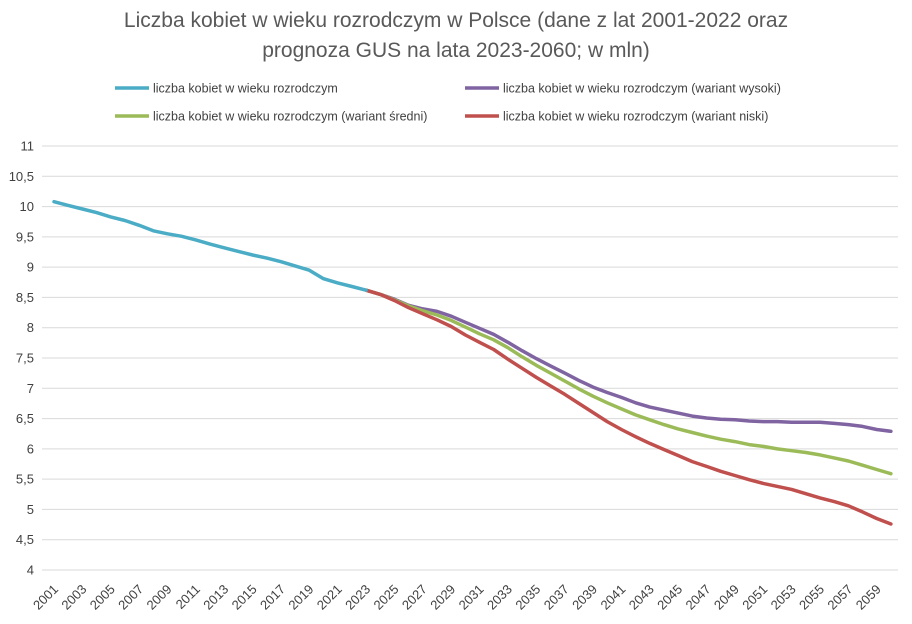  What do you see at coordinates (414, 597) in the screenshot?
I see `x-tick-label: 2027` at bounding box center [414, 597].